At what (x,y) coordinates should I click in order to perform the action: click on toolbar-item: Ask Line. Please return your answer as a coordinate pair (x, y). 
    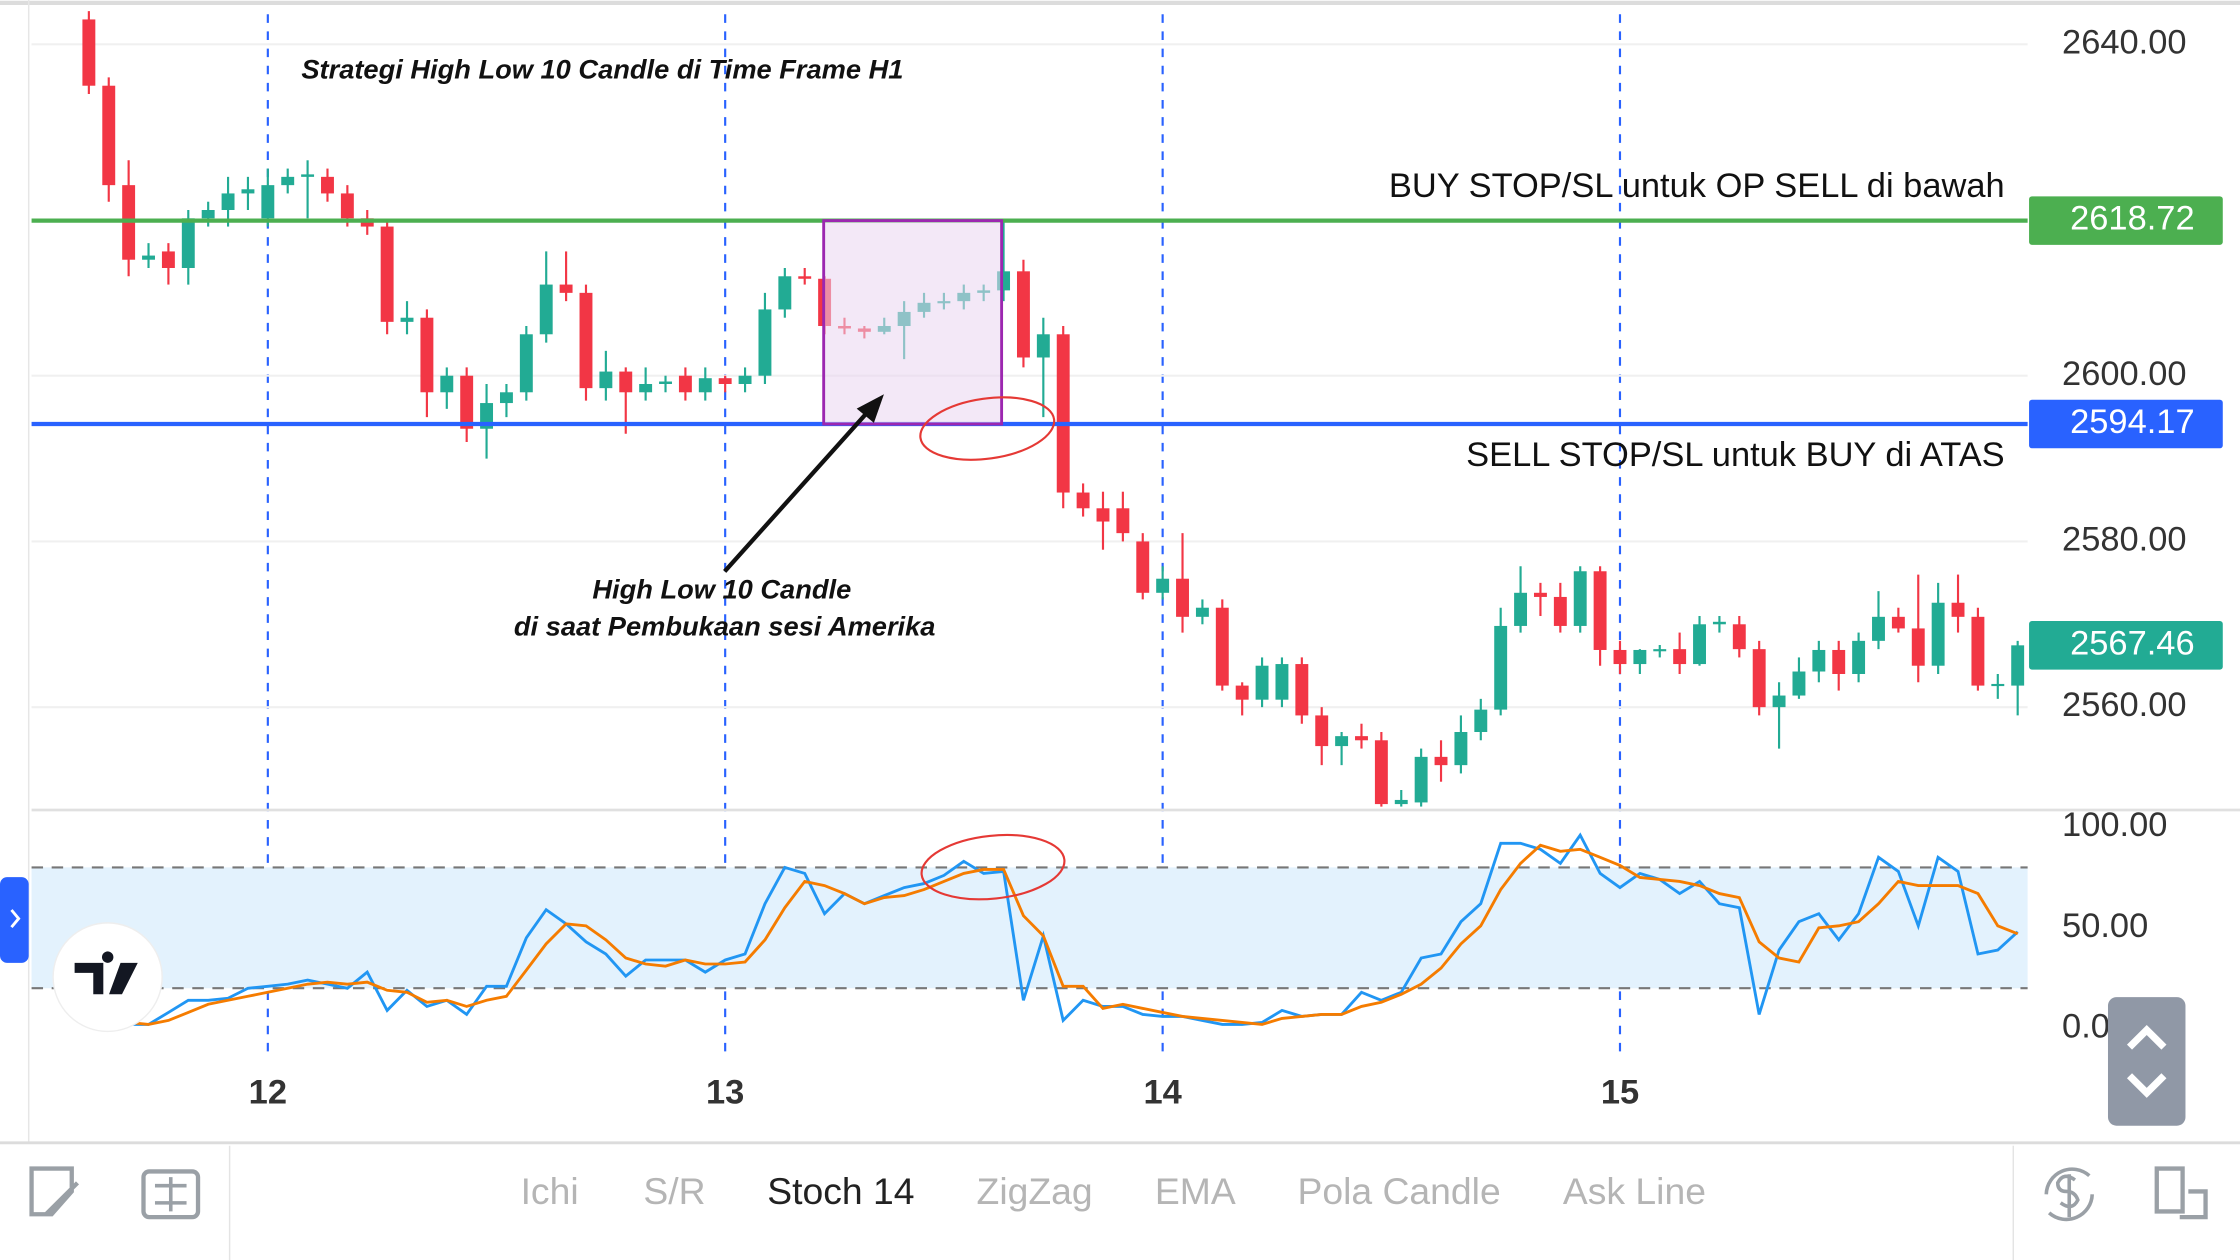
    Looking at the image, I should click on (1634, 1191).